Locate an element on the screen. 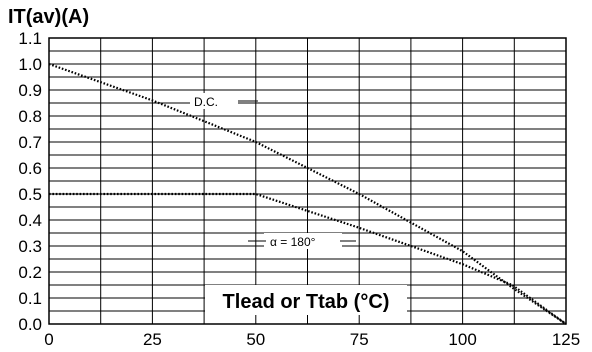  y-tick-label: 1.1 is located at coordinates (30, 38).